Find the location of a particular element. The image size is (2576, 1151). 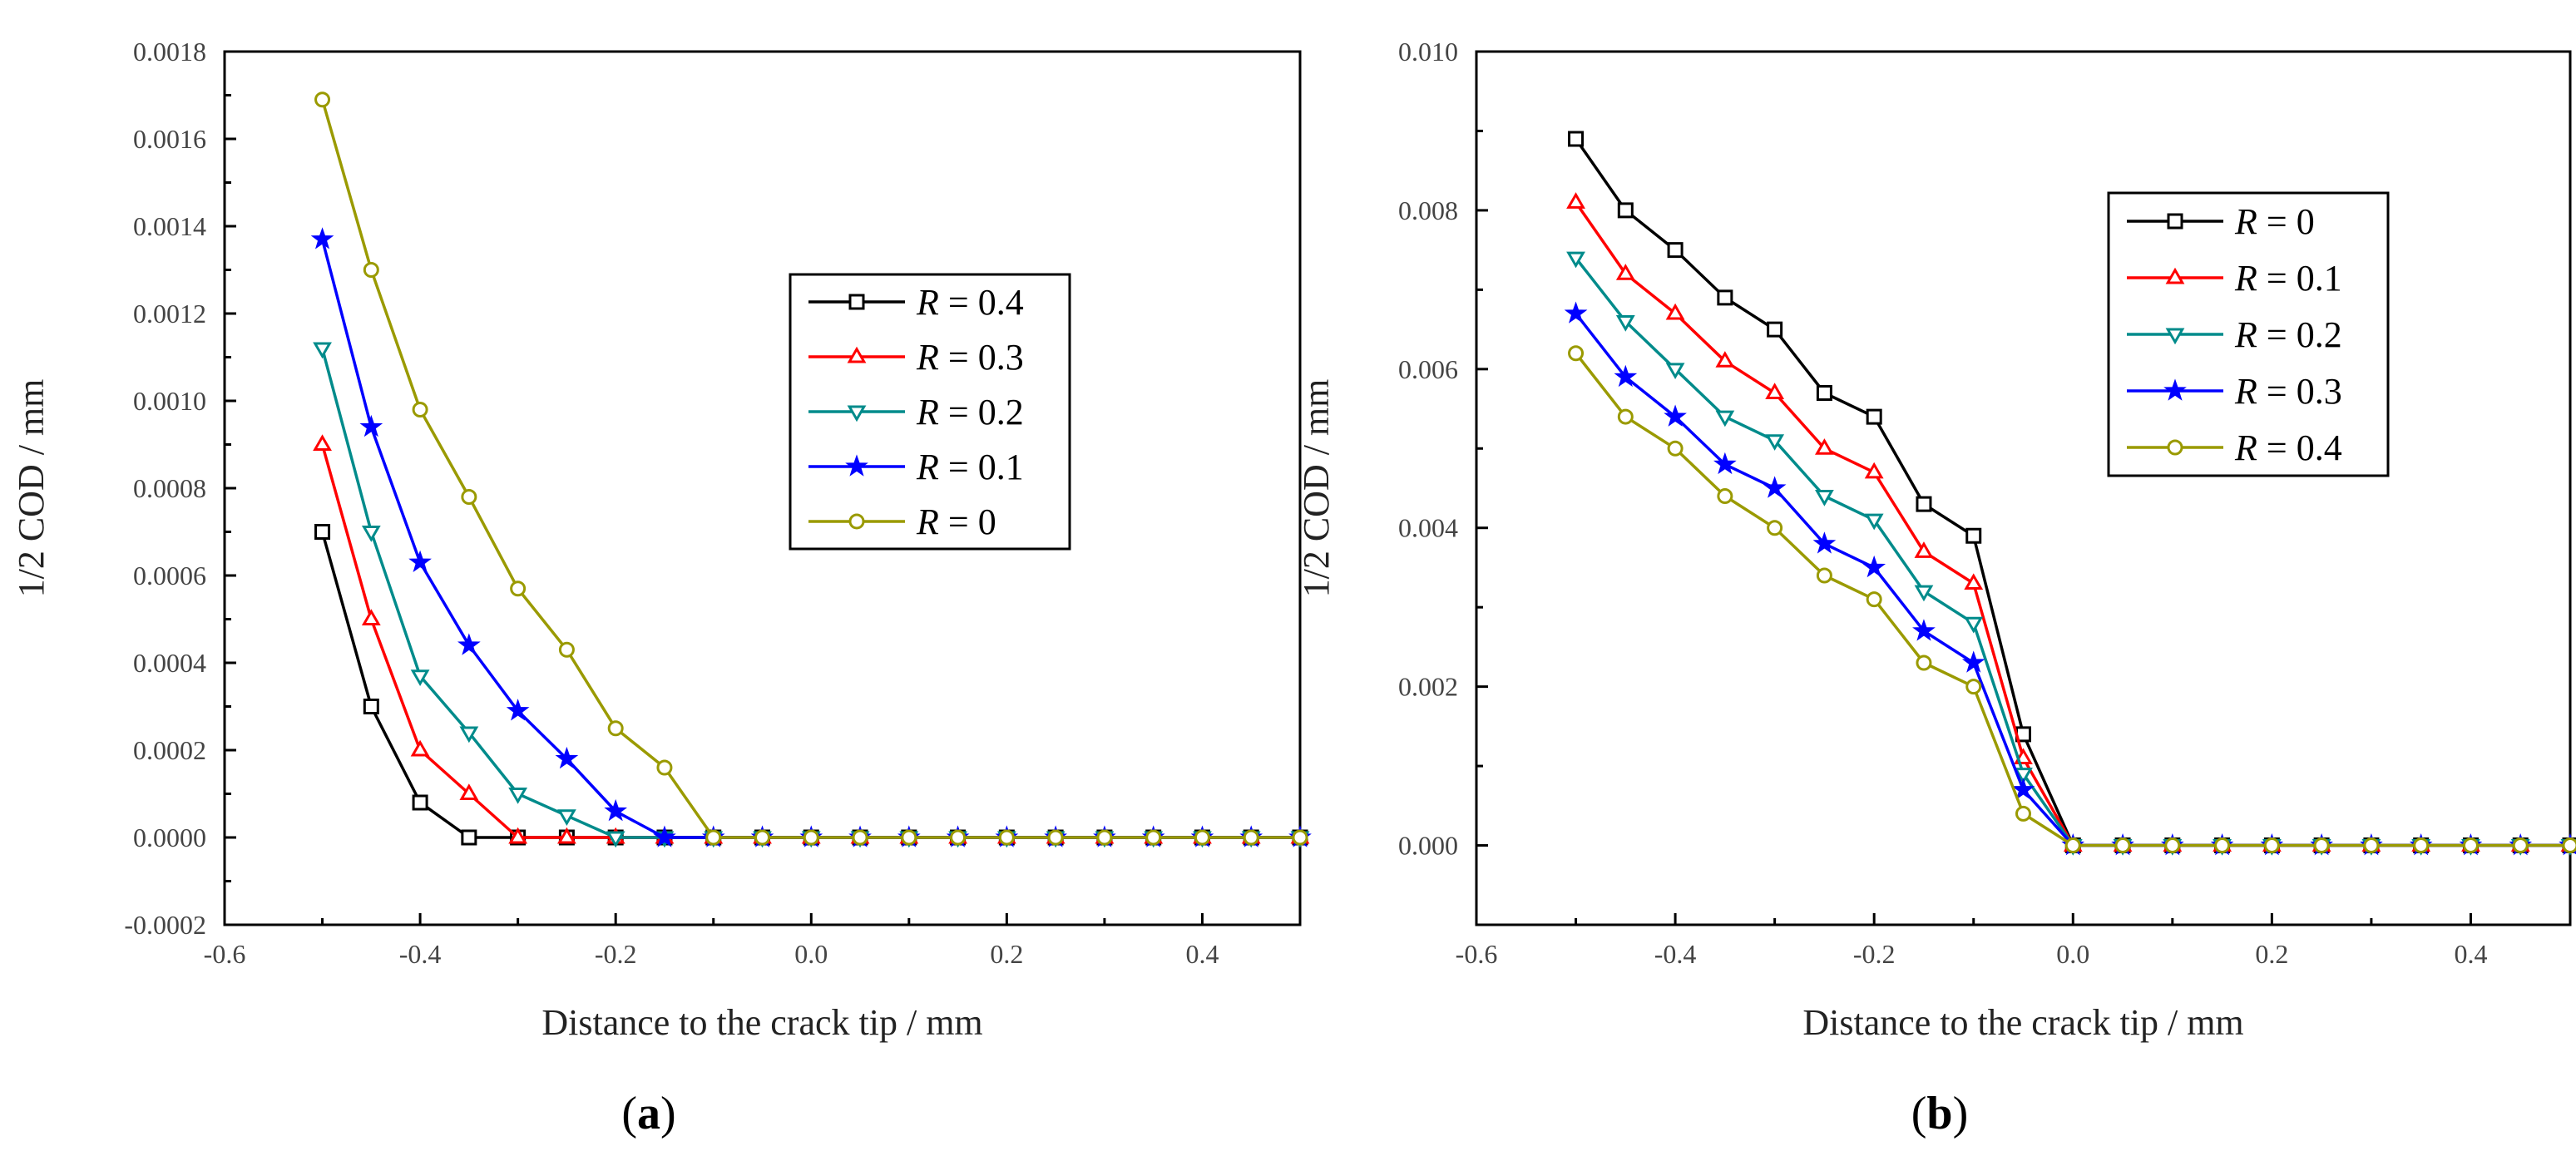

y-tick-label: 0.002 is located at coordinates (1428, 687).